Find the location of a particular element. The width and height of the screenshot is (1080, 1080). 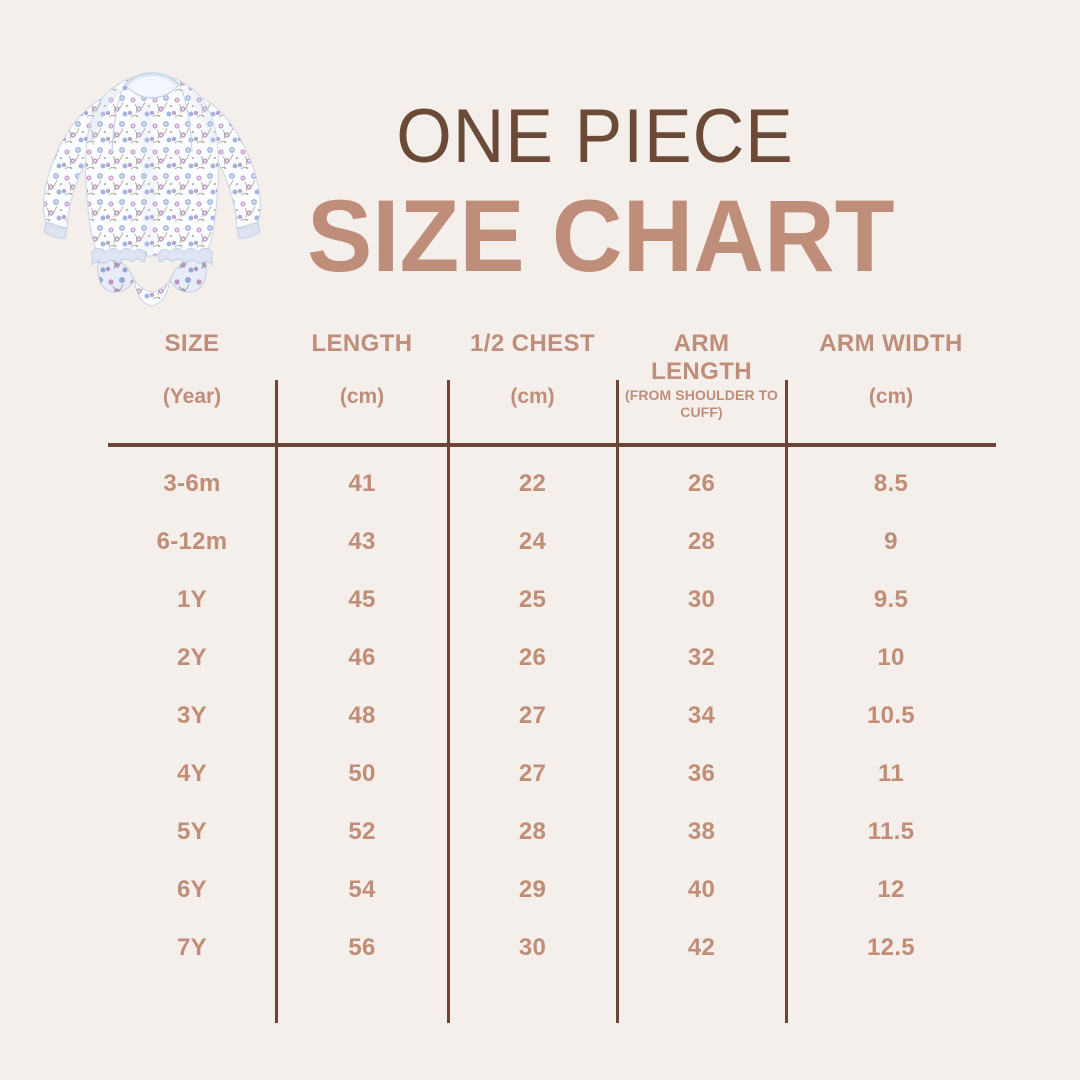

column-header-arm-length-note: (FROM SHOULDER TO CUFF) is located at coordinates (701, 403).